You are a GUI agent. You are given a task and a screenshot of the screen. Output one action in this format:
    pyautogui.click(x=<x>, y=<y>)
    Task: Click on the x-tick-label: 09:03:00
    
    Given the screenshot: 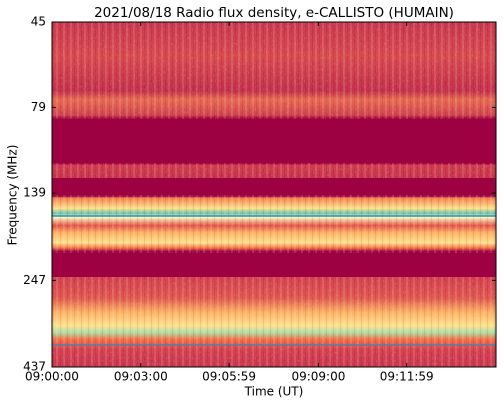 What is the action you would take?
    pyautogui.click(x=141, y=377)
    